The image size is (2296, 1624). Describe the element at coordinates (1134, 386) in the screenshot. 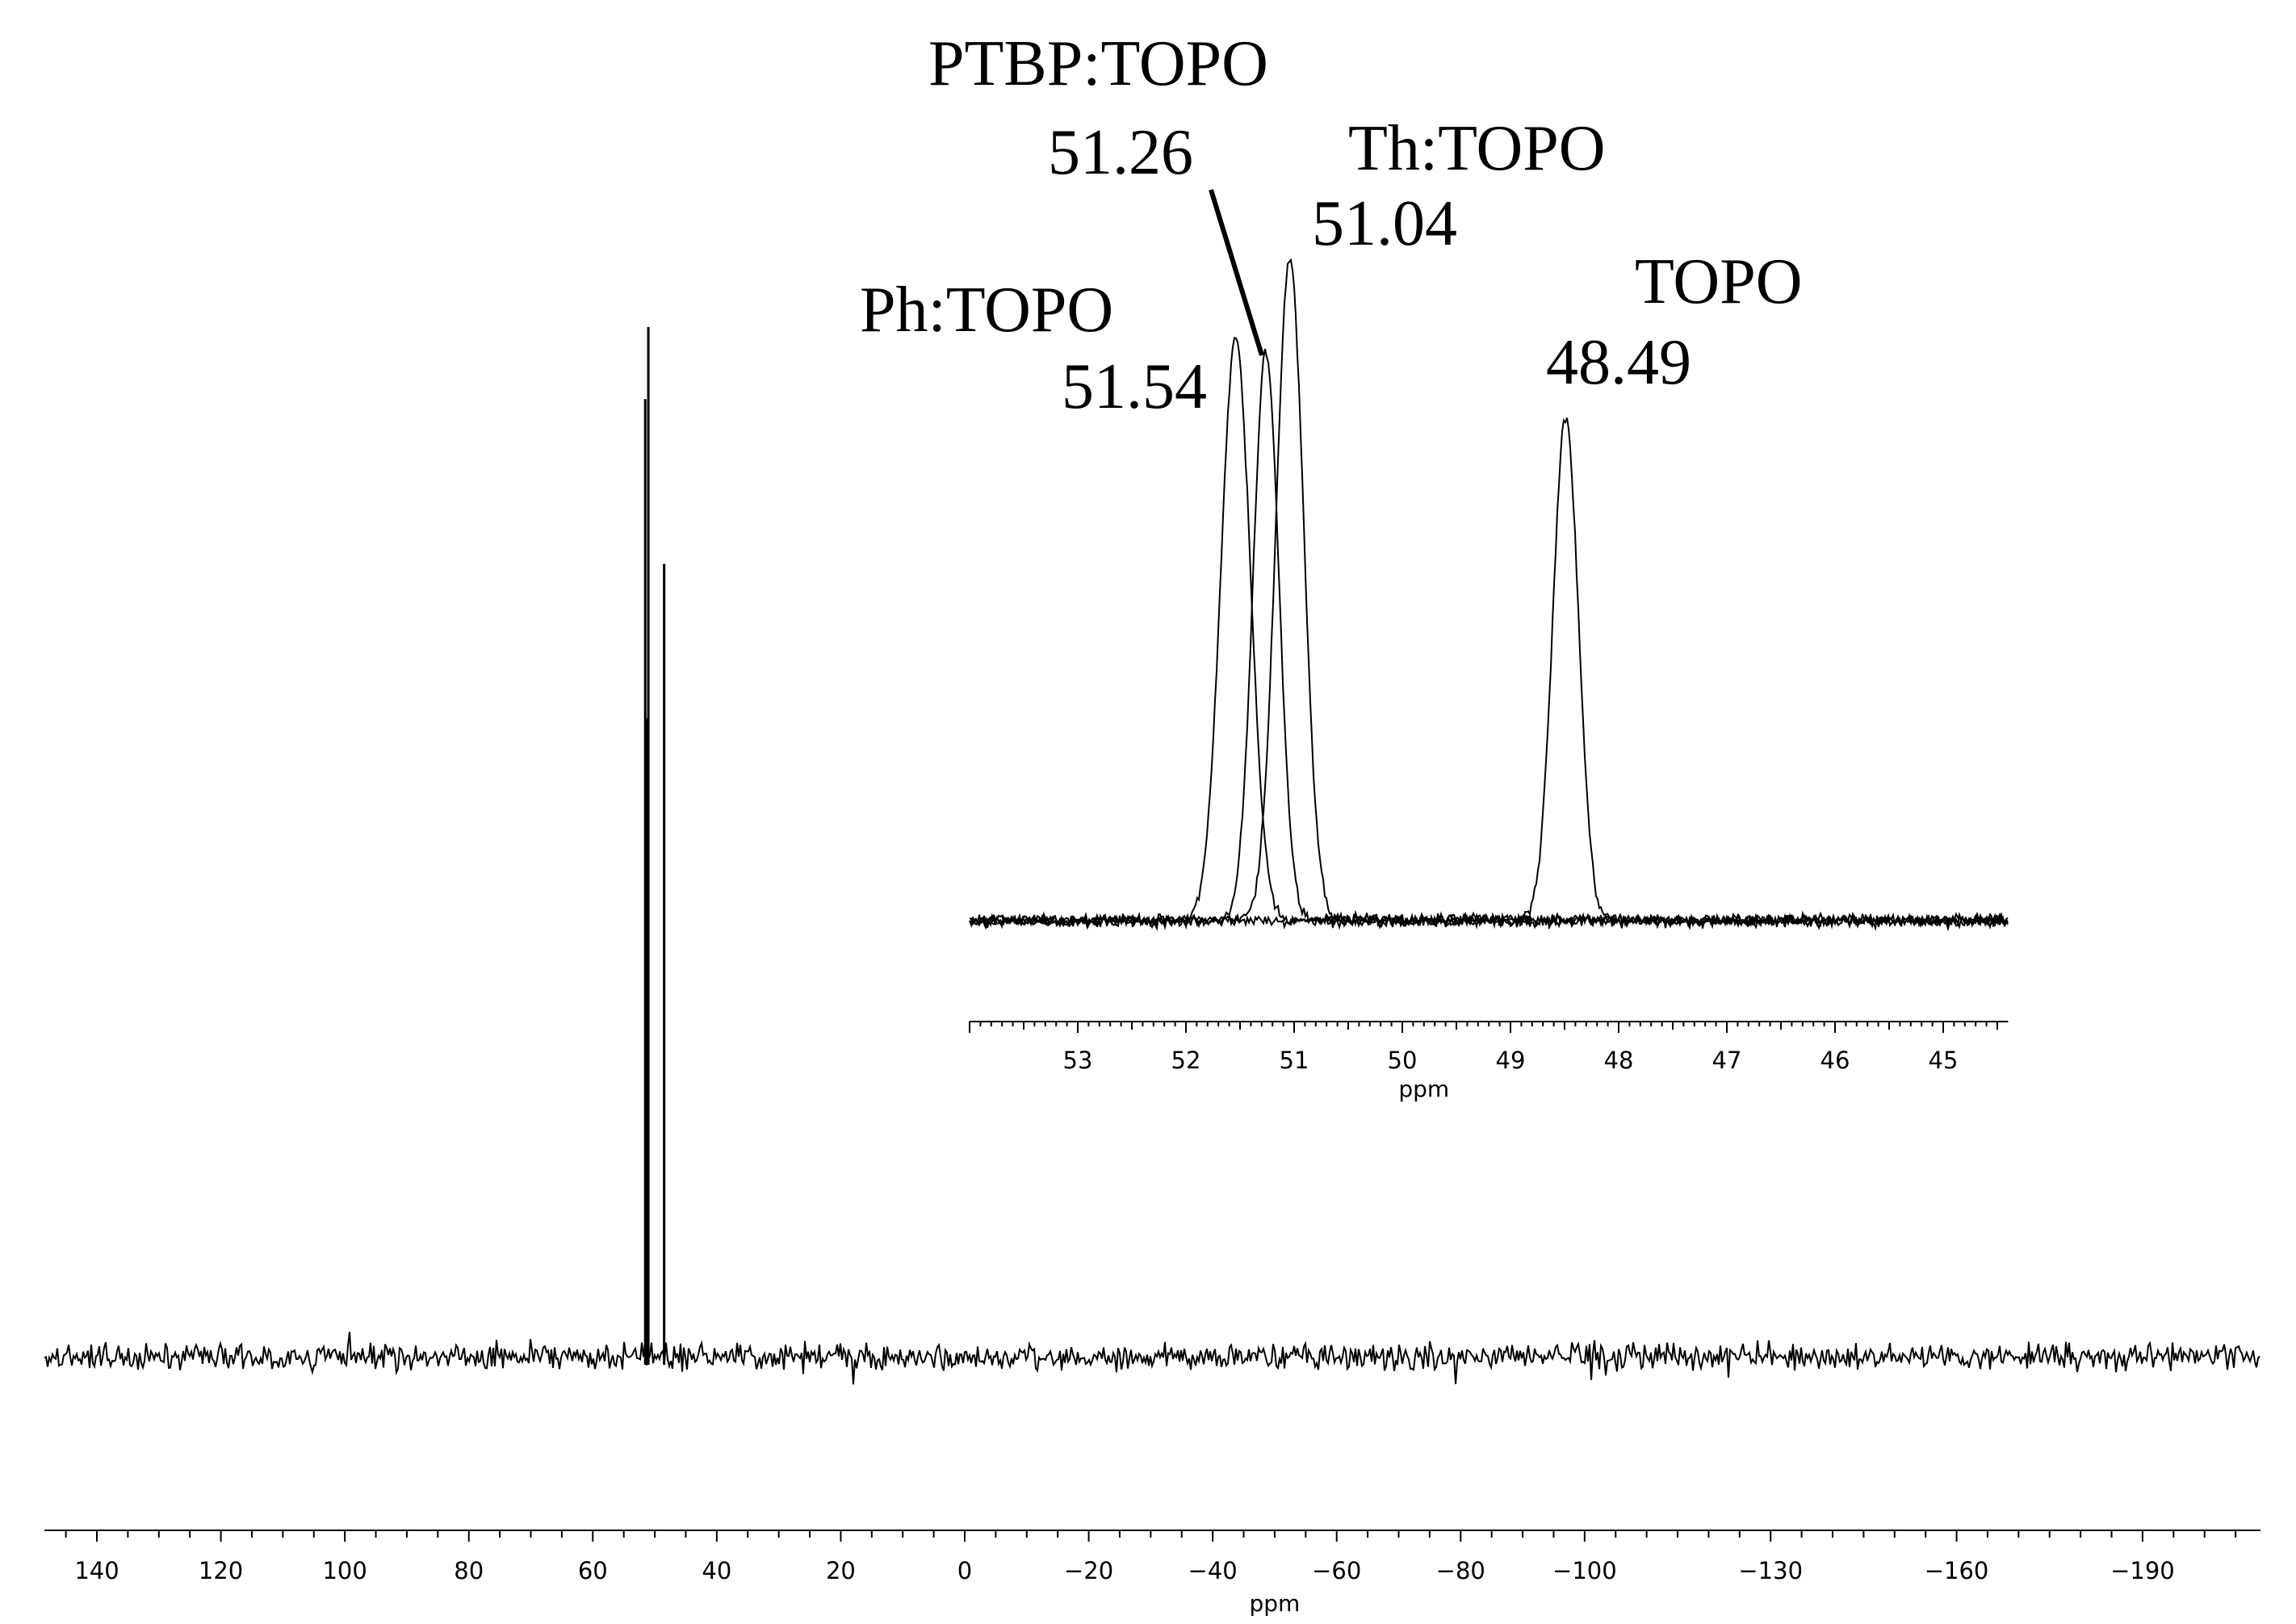

I see `annotation-ph-topo-value: 51.54` at that location.